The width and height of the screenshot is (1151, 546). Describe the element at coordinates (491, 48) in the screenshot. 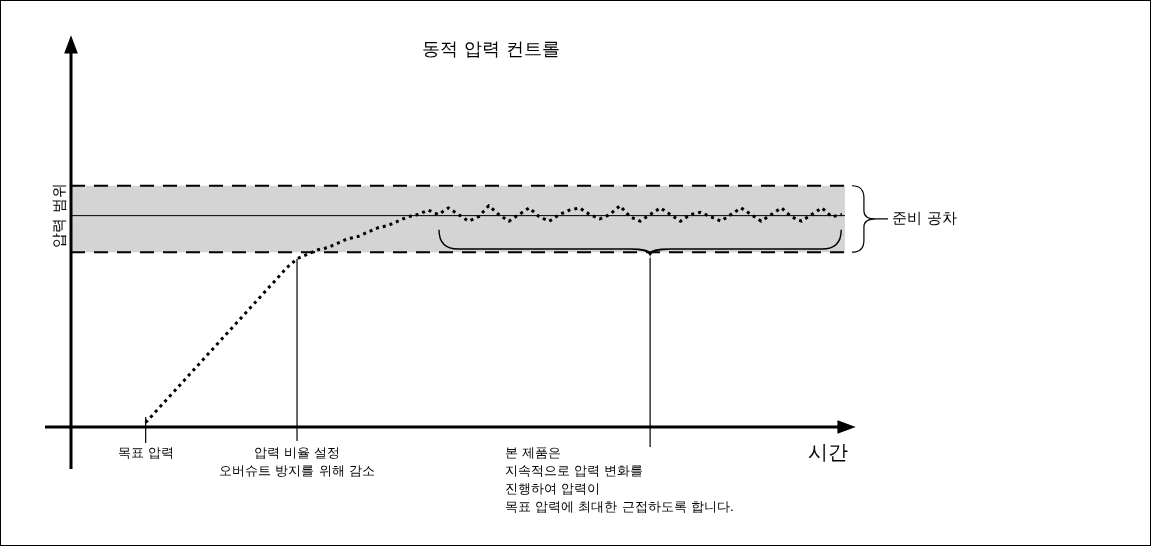

I see `chart-title: 동적 압력 컨트롤` at that location.